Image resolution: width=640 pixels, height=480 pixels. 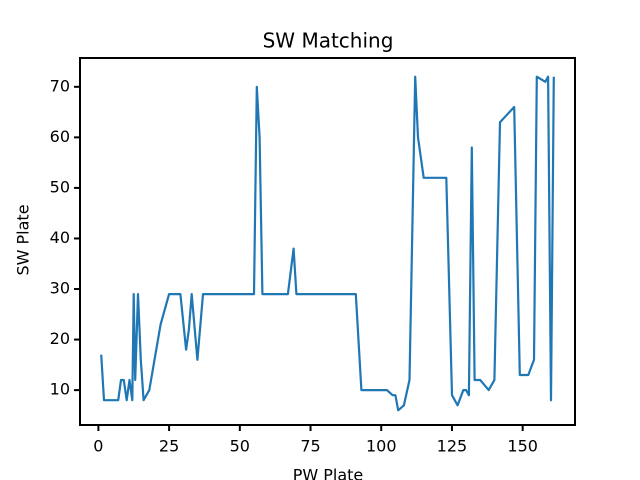 What do you see at coordinates (60, 237) in the screenshot?
I see `y-tick-label: 40` at bounding box center [60, 237].